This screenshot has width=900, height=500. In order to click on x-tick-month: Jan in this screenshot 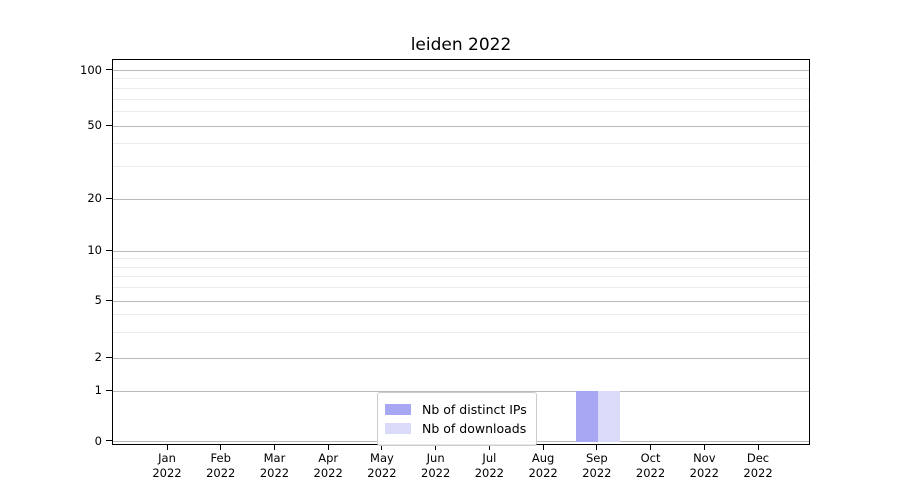, I will do `click(167, 458)`.